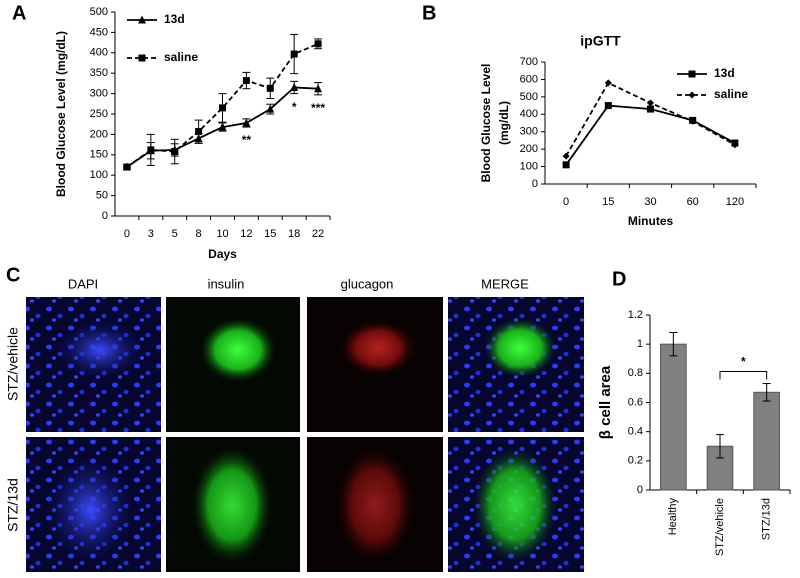 The width and height of the screenshot is (800, 578). I want to click on islet-glucagon, so click(378, 348).